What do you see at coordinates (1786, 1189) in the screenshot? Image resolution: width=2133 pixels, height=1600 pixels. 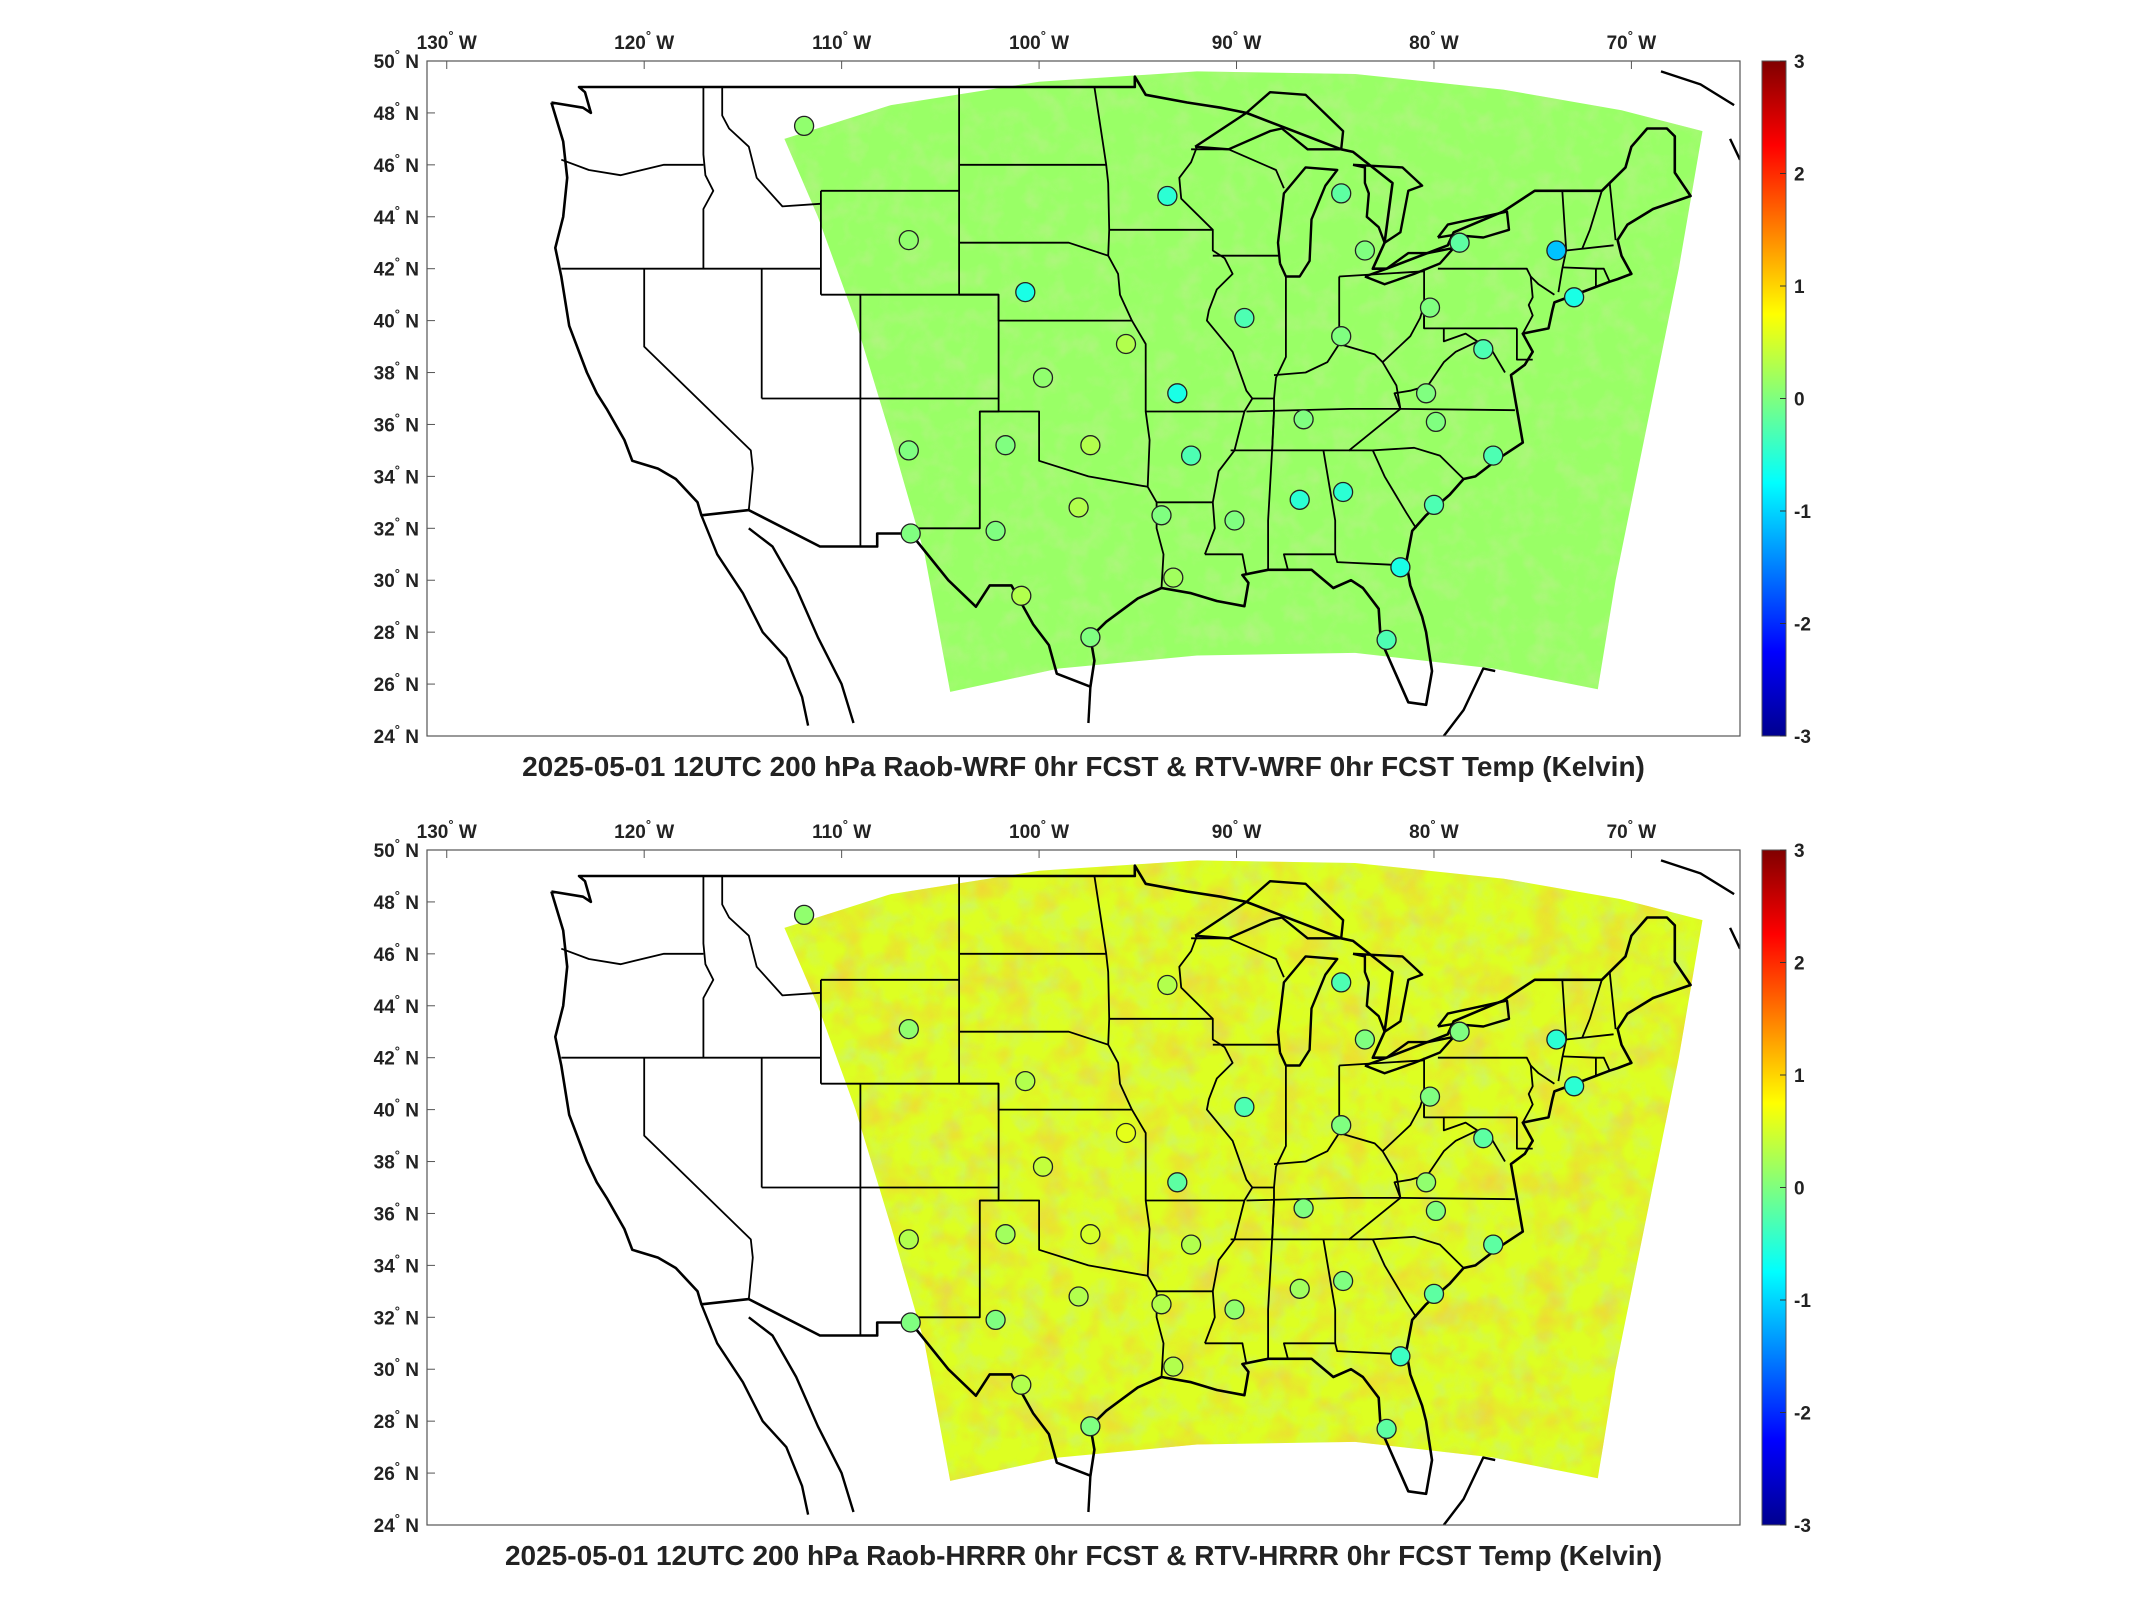 I see `colorbar: -3 -2 -1 0 1 2 3` at bounding box center [1786, 1189].